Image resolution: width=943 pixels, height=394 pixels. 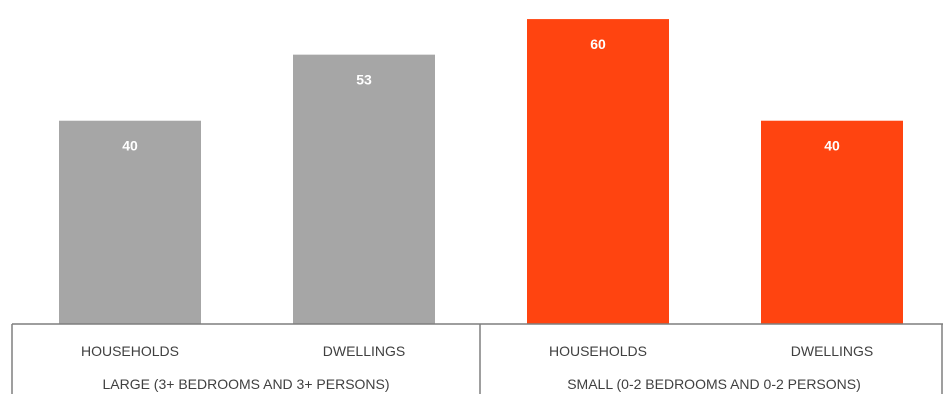 I want to click on group-label: LARGE (3+ BEDROOMS AND 3+ PERSONS), so click(x=245, y=384).